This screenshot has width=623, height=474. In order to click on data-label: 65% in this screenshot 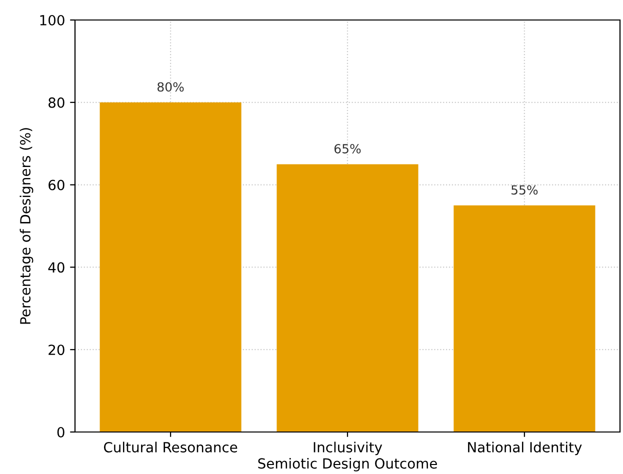, I will do `click(347, 149)`.